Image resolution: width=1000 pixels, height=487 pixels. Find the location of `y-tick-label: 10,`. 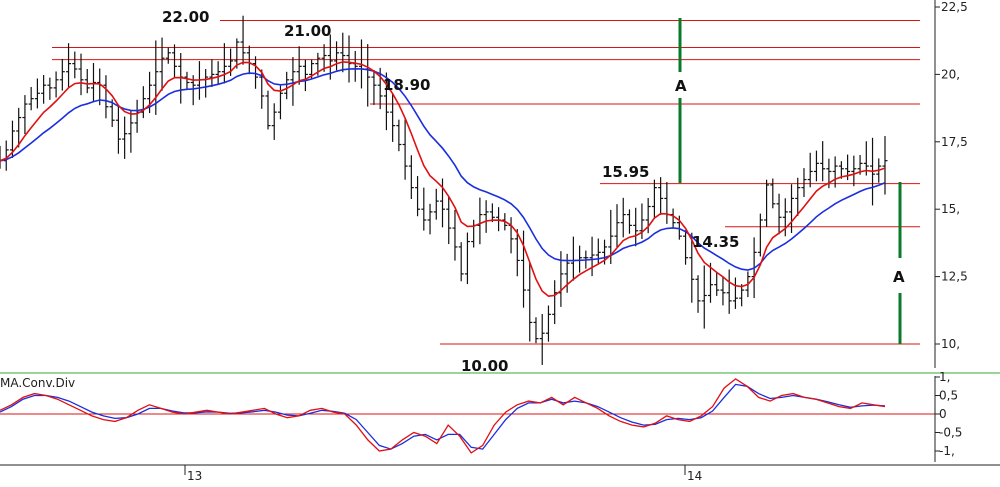

y-tick-label: 10, is located at coordinates (950, 344).